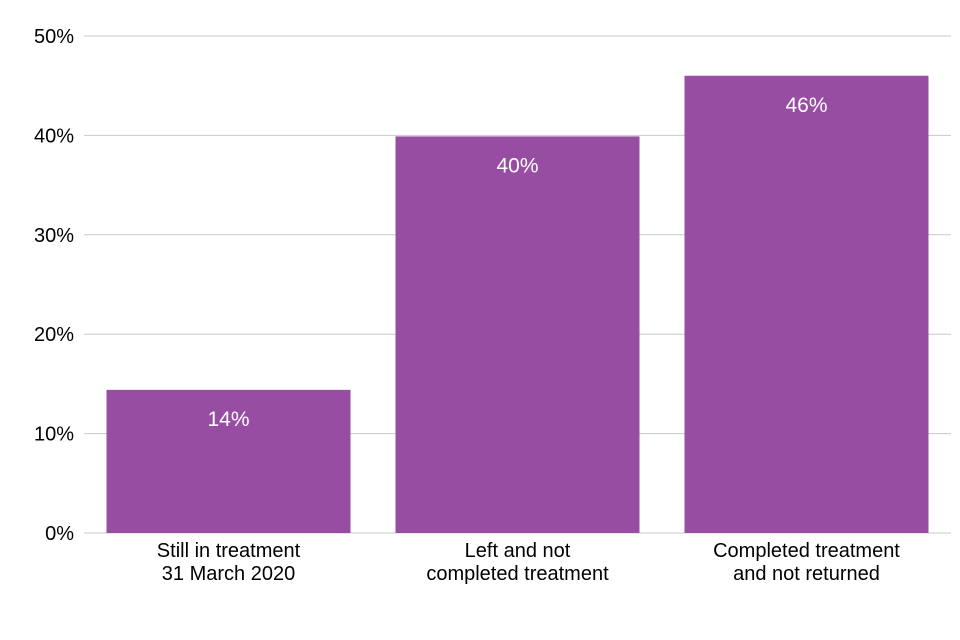 The image size is (960, 640). Describe the element at coordinates (806, 574) in the screenshot. I see `x-category-label-line: and not returned` at that location.